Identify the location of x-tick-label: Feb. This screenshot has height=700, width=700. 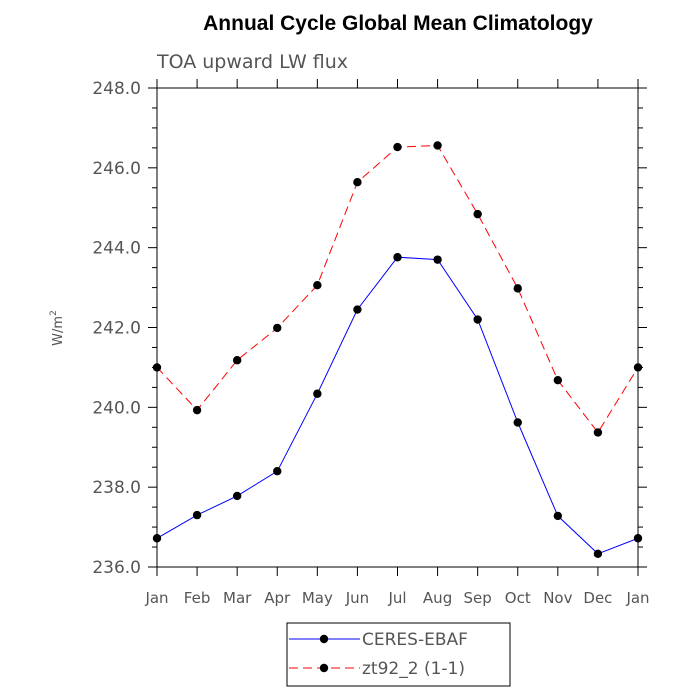
(197, 598).